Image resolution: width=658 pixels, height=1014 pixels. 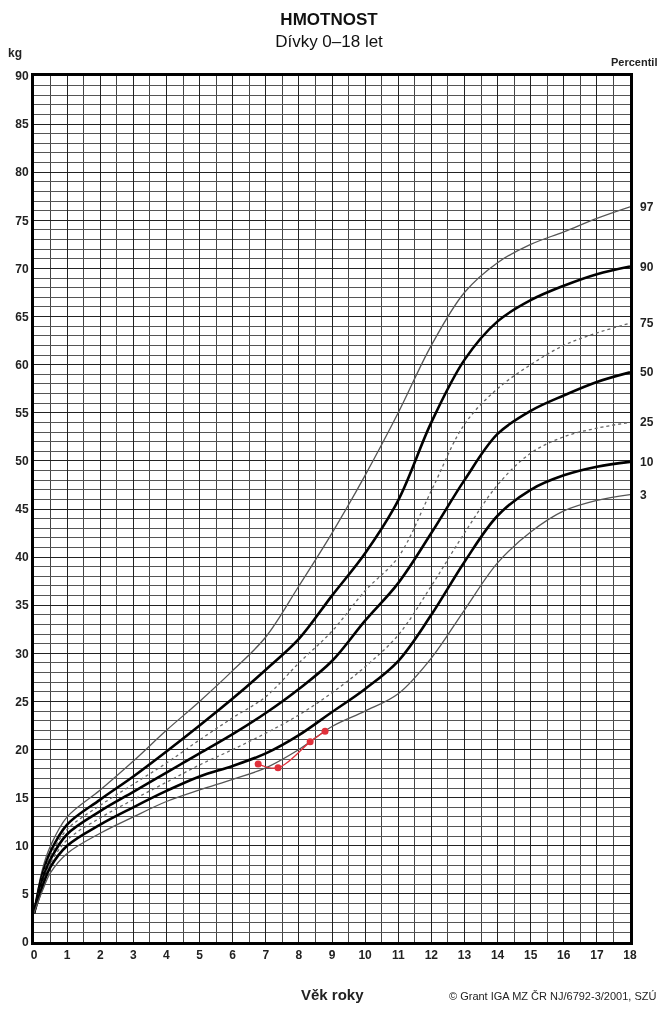 I want to click on y-tick-label: 50, so click(x=22, y=461).